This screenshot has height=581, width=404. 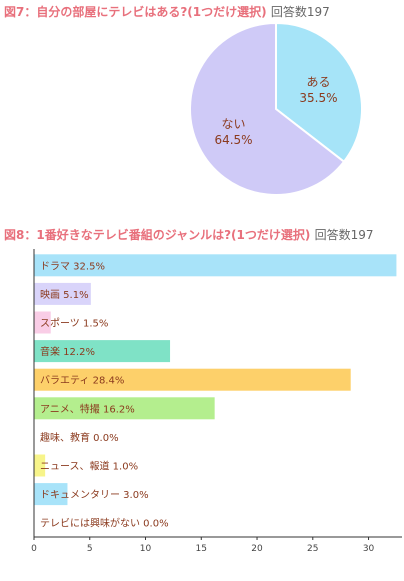 What do you see at coordinates (146, 549) in the screenshot?
I see `x-tick-label-2: 10` at bounding box center [146, 549].